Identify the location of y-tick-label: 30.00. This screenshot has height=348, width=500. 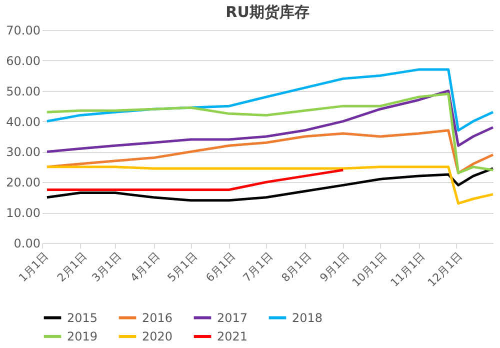
(23, 152).